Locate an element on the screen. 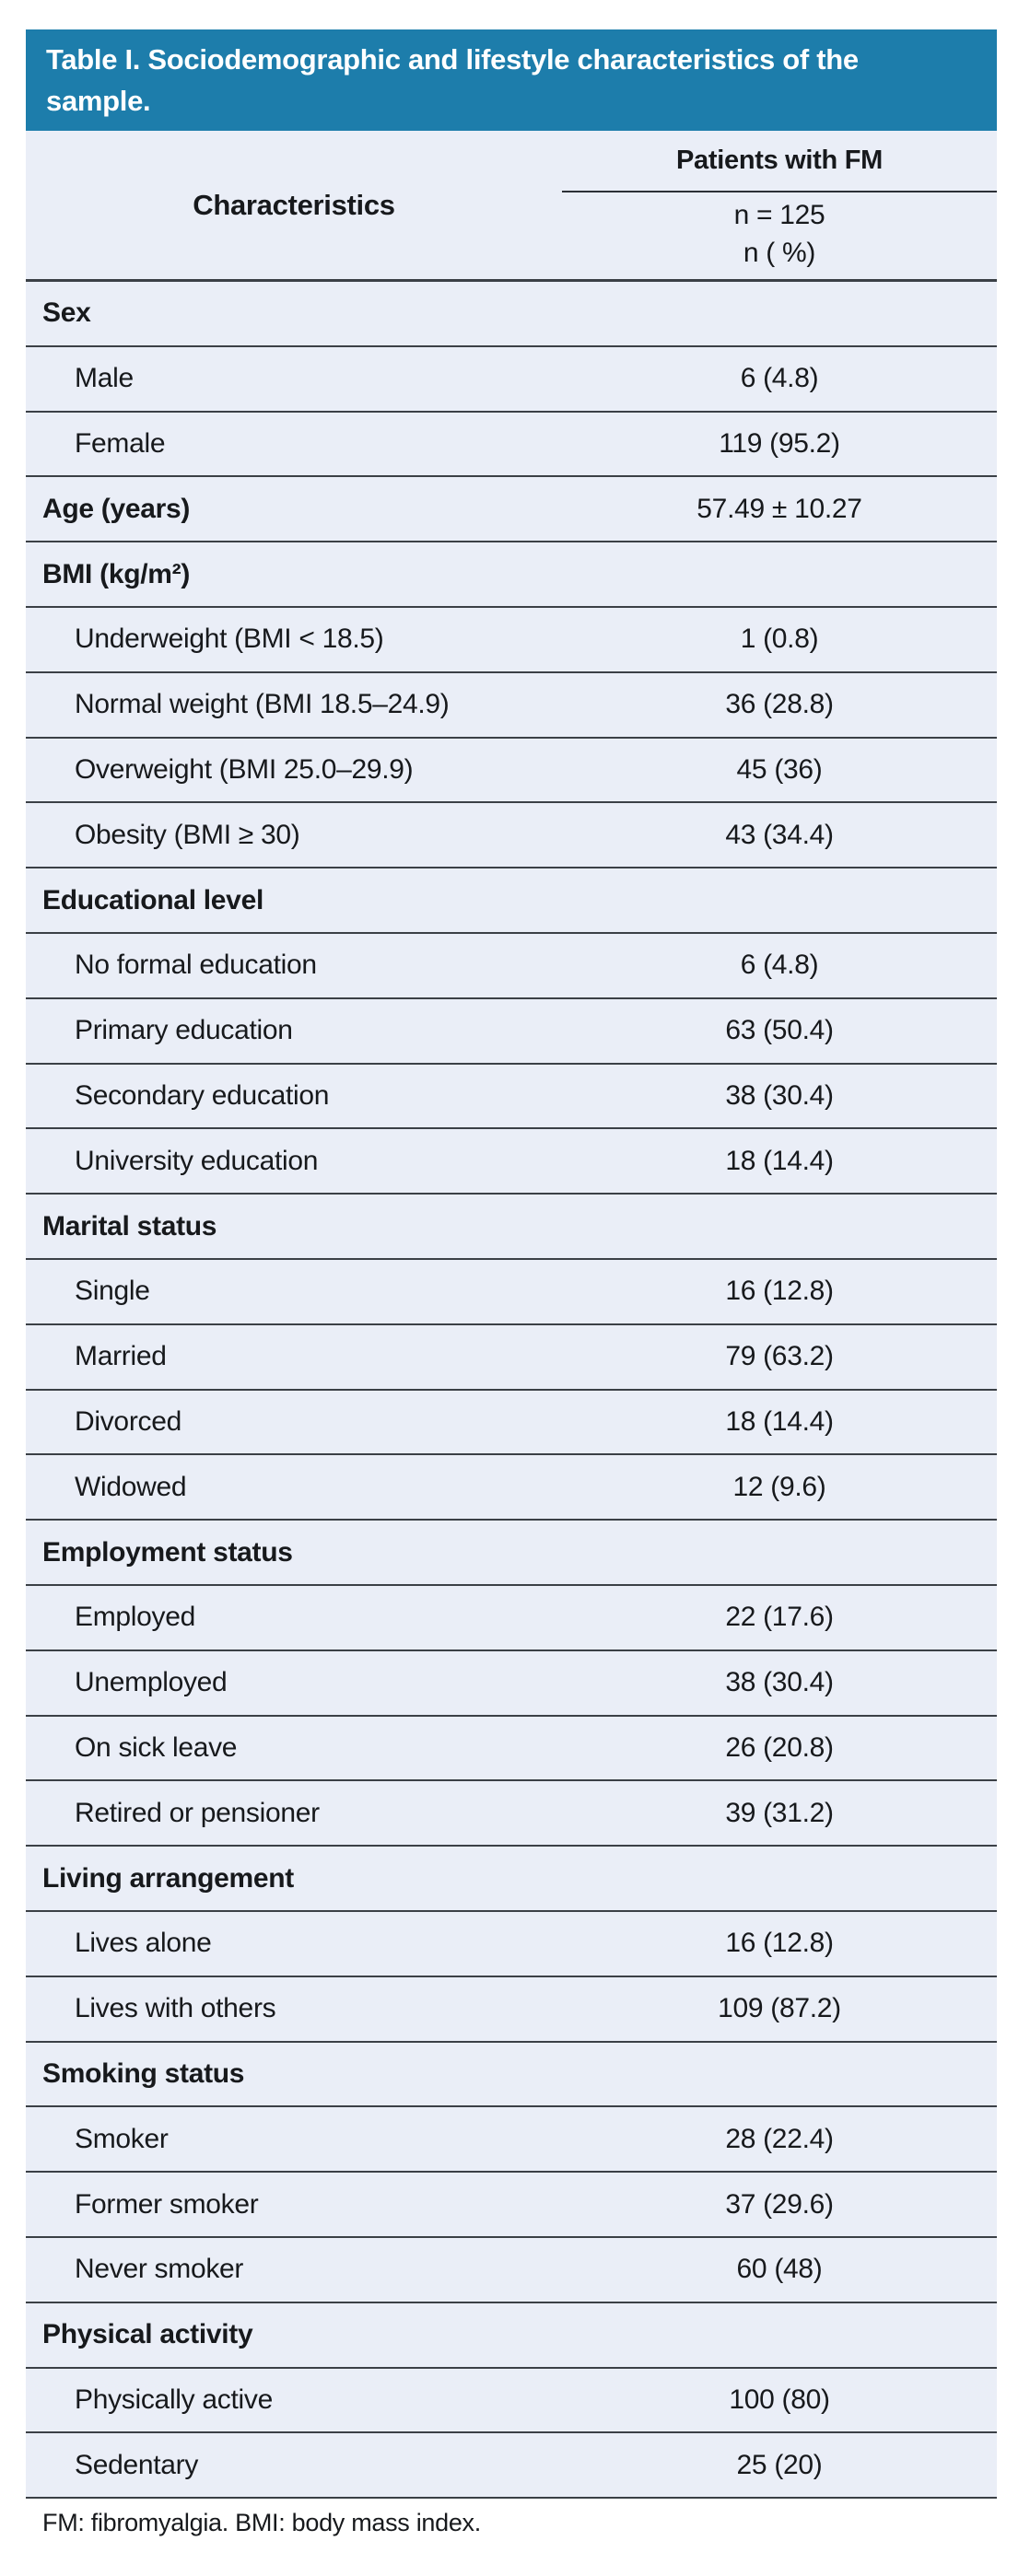  table-row: University education 18 (14.4) is located at coordinates (512, 1162).